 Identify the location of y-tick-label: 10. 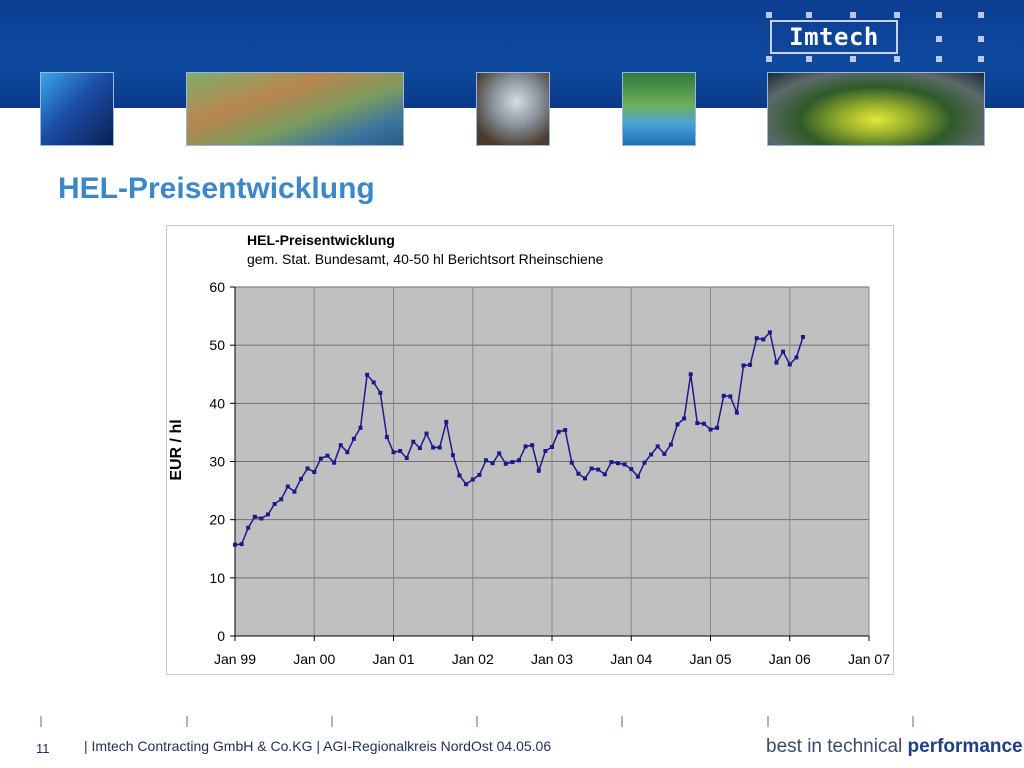
(217, 578).